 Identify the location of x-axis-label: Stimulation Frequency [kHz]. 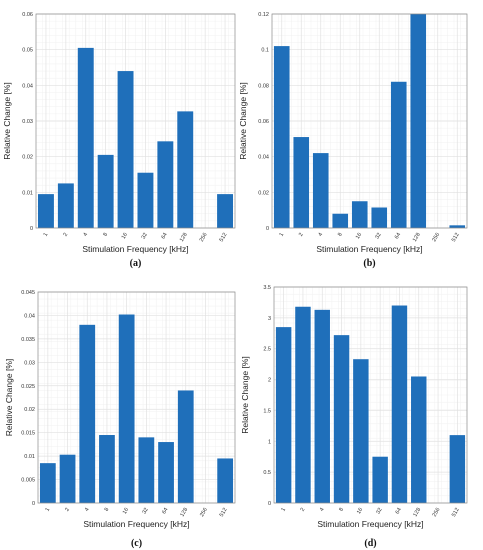
(369, 249).